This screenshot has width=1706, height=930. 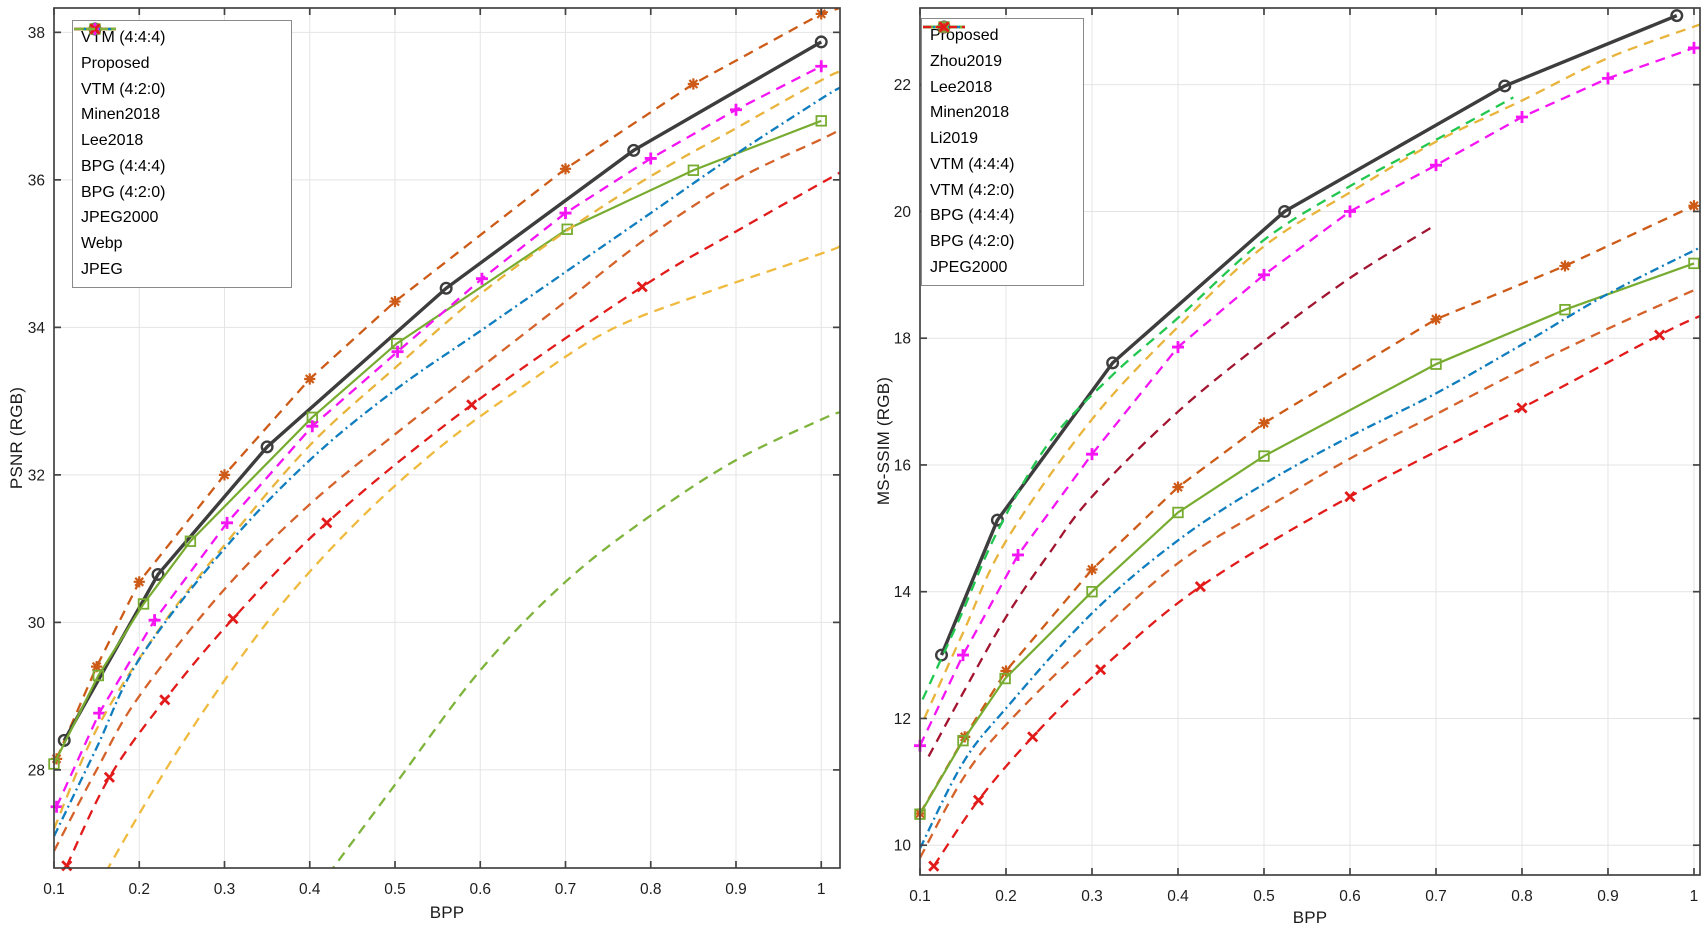 What do you see at coordinates (903, 212) in the screenshot?
I see `y-tick-label: 20` at bounding box center [903, 212].